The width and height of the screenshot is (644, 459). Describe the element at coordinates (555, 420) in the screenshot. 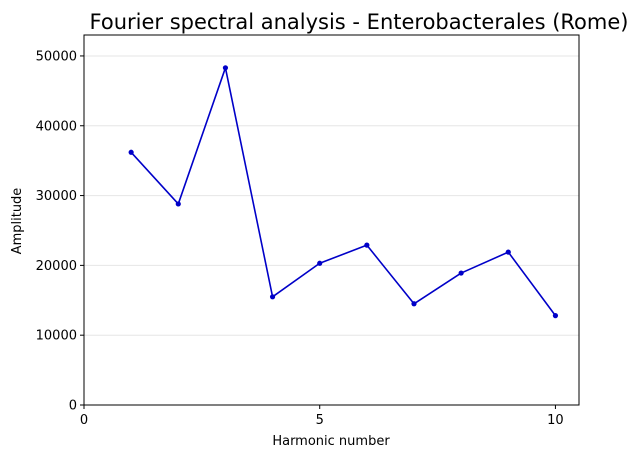

I see `x-tick-label: 10` at that location.